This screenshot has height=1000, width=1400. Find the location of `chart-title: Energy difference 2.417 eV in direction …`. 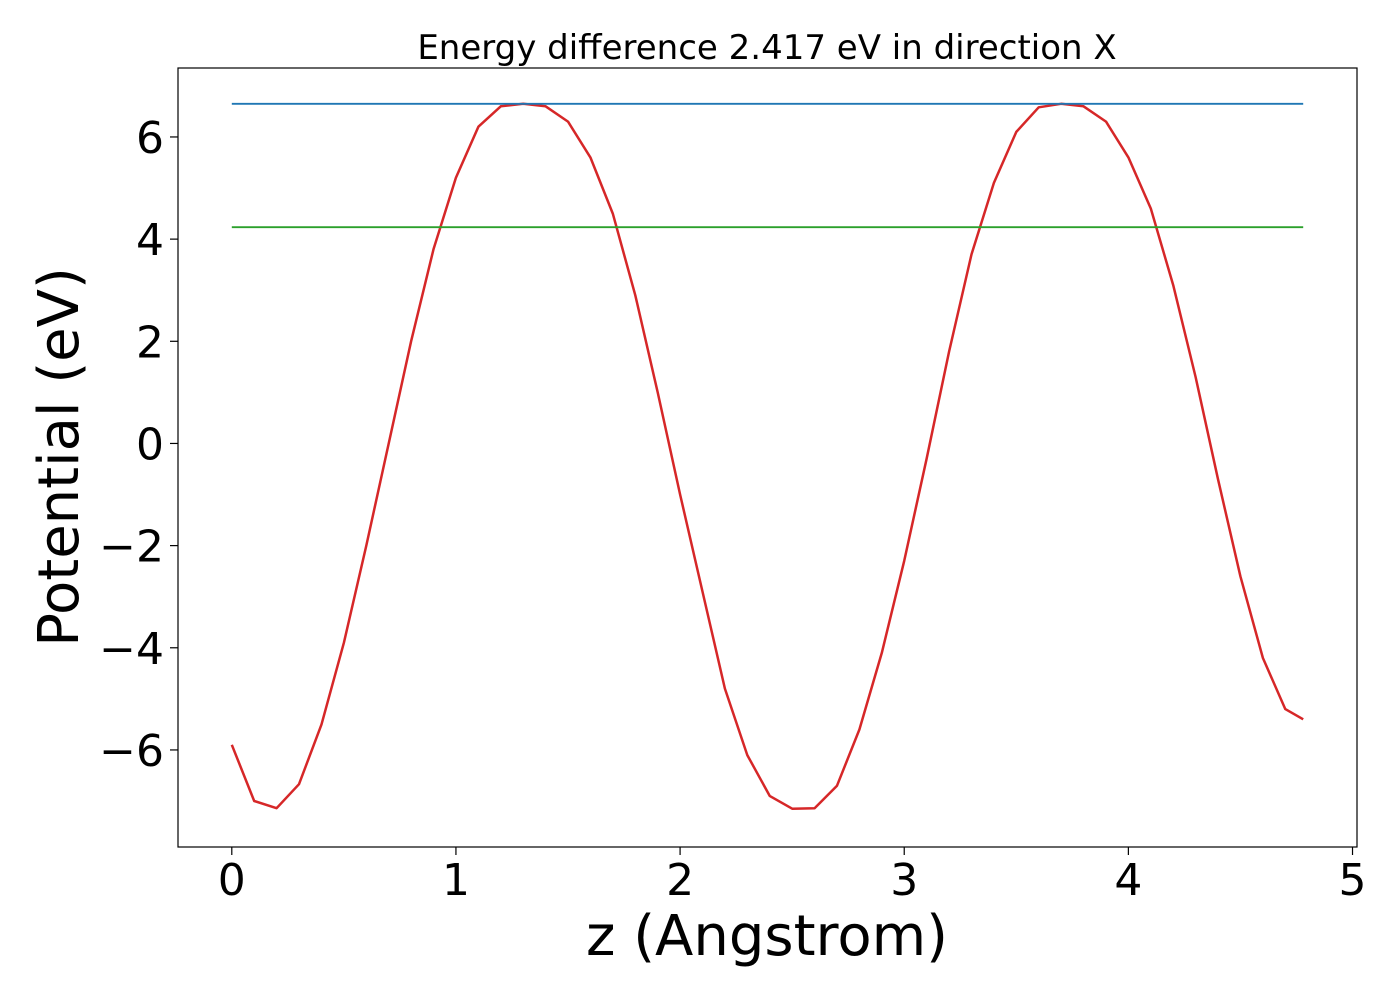

chart-title: Energy difference 2.417 eV in direction … is located at coordinates (766, 48).